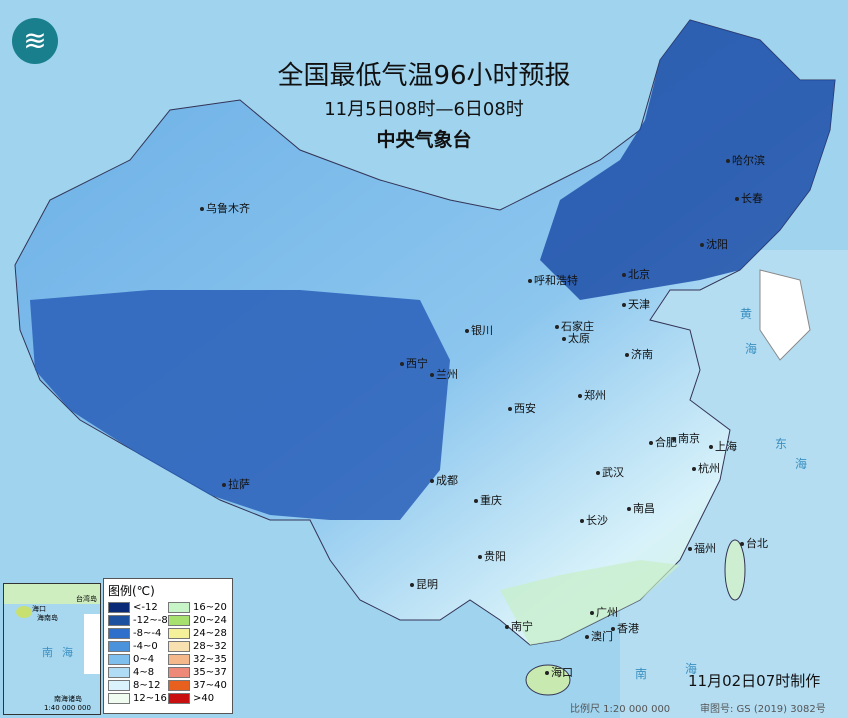  I want to click on approval-number: 审图号: GS (2019) 3082号, so click(763, 709).